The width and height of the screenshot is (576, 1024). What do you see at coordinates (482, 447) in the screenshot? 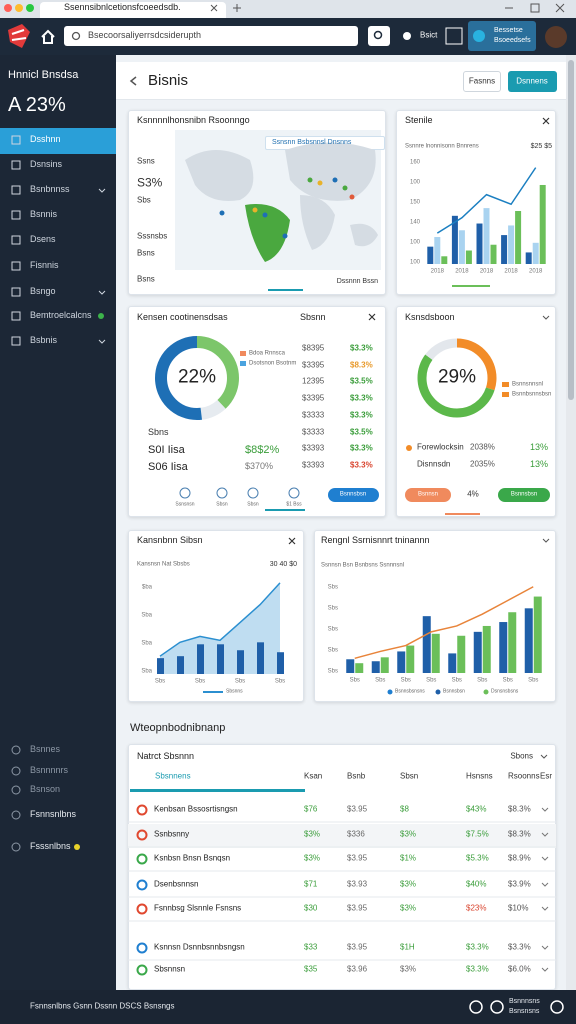
I see `cell: 2038%` at bounding box center [482, 447].